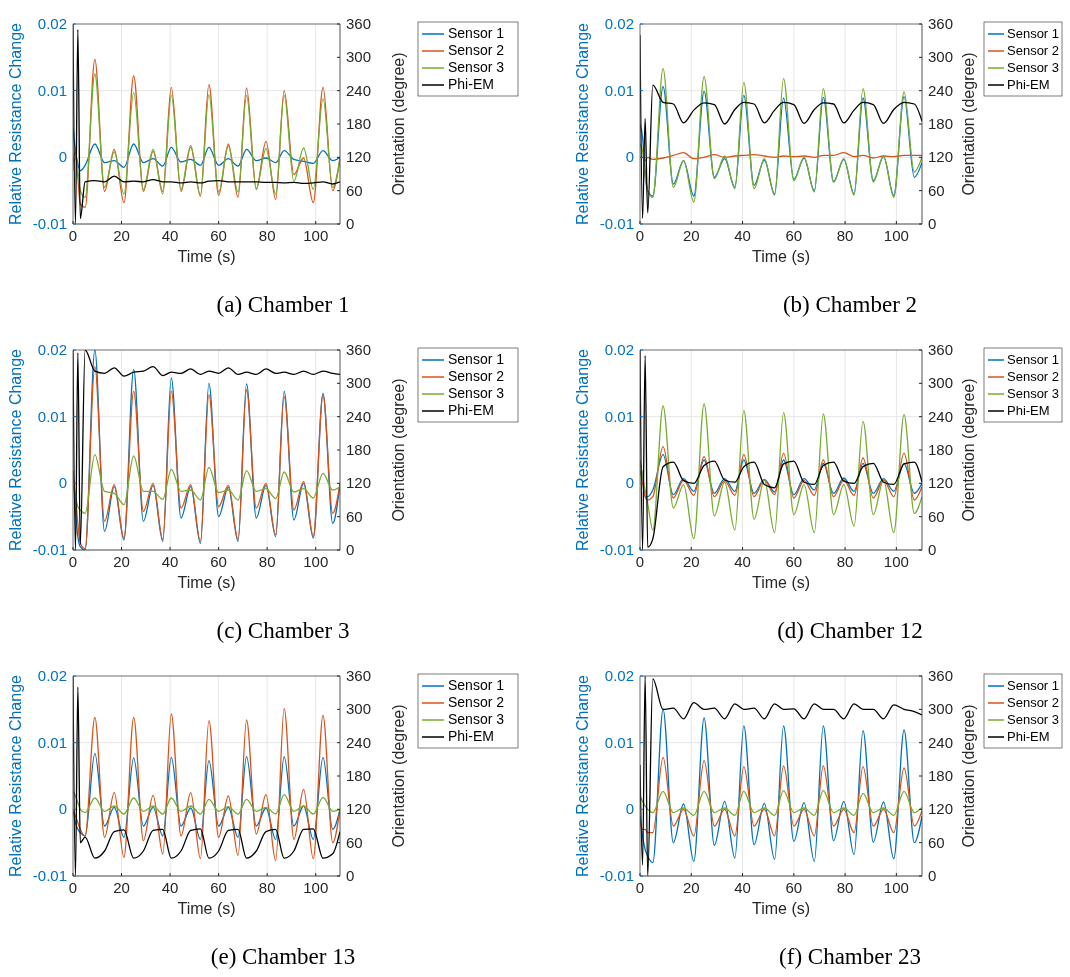 The width and height of the screenshot is (1070, 977). What do you see at coordinates (359, 416) in the screenshot?
I see `y2-tick-label: 240` at bounding box center [359, 416].